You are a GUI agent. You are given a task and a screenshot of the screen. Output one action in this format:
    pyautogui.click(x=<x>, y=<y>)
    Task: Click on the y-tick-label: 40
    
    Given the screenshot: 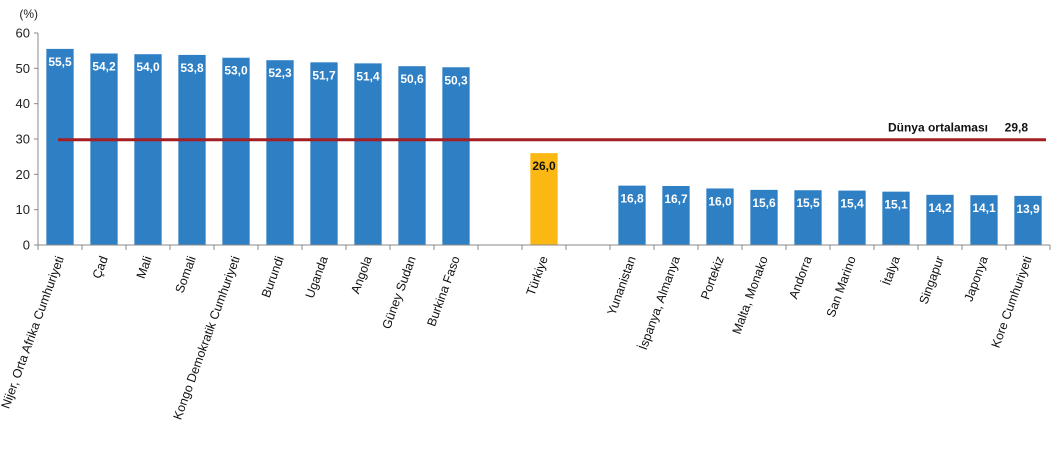 What is the action you would take?
    pyautogui.click(x=23, y=103)
    